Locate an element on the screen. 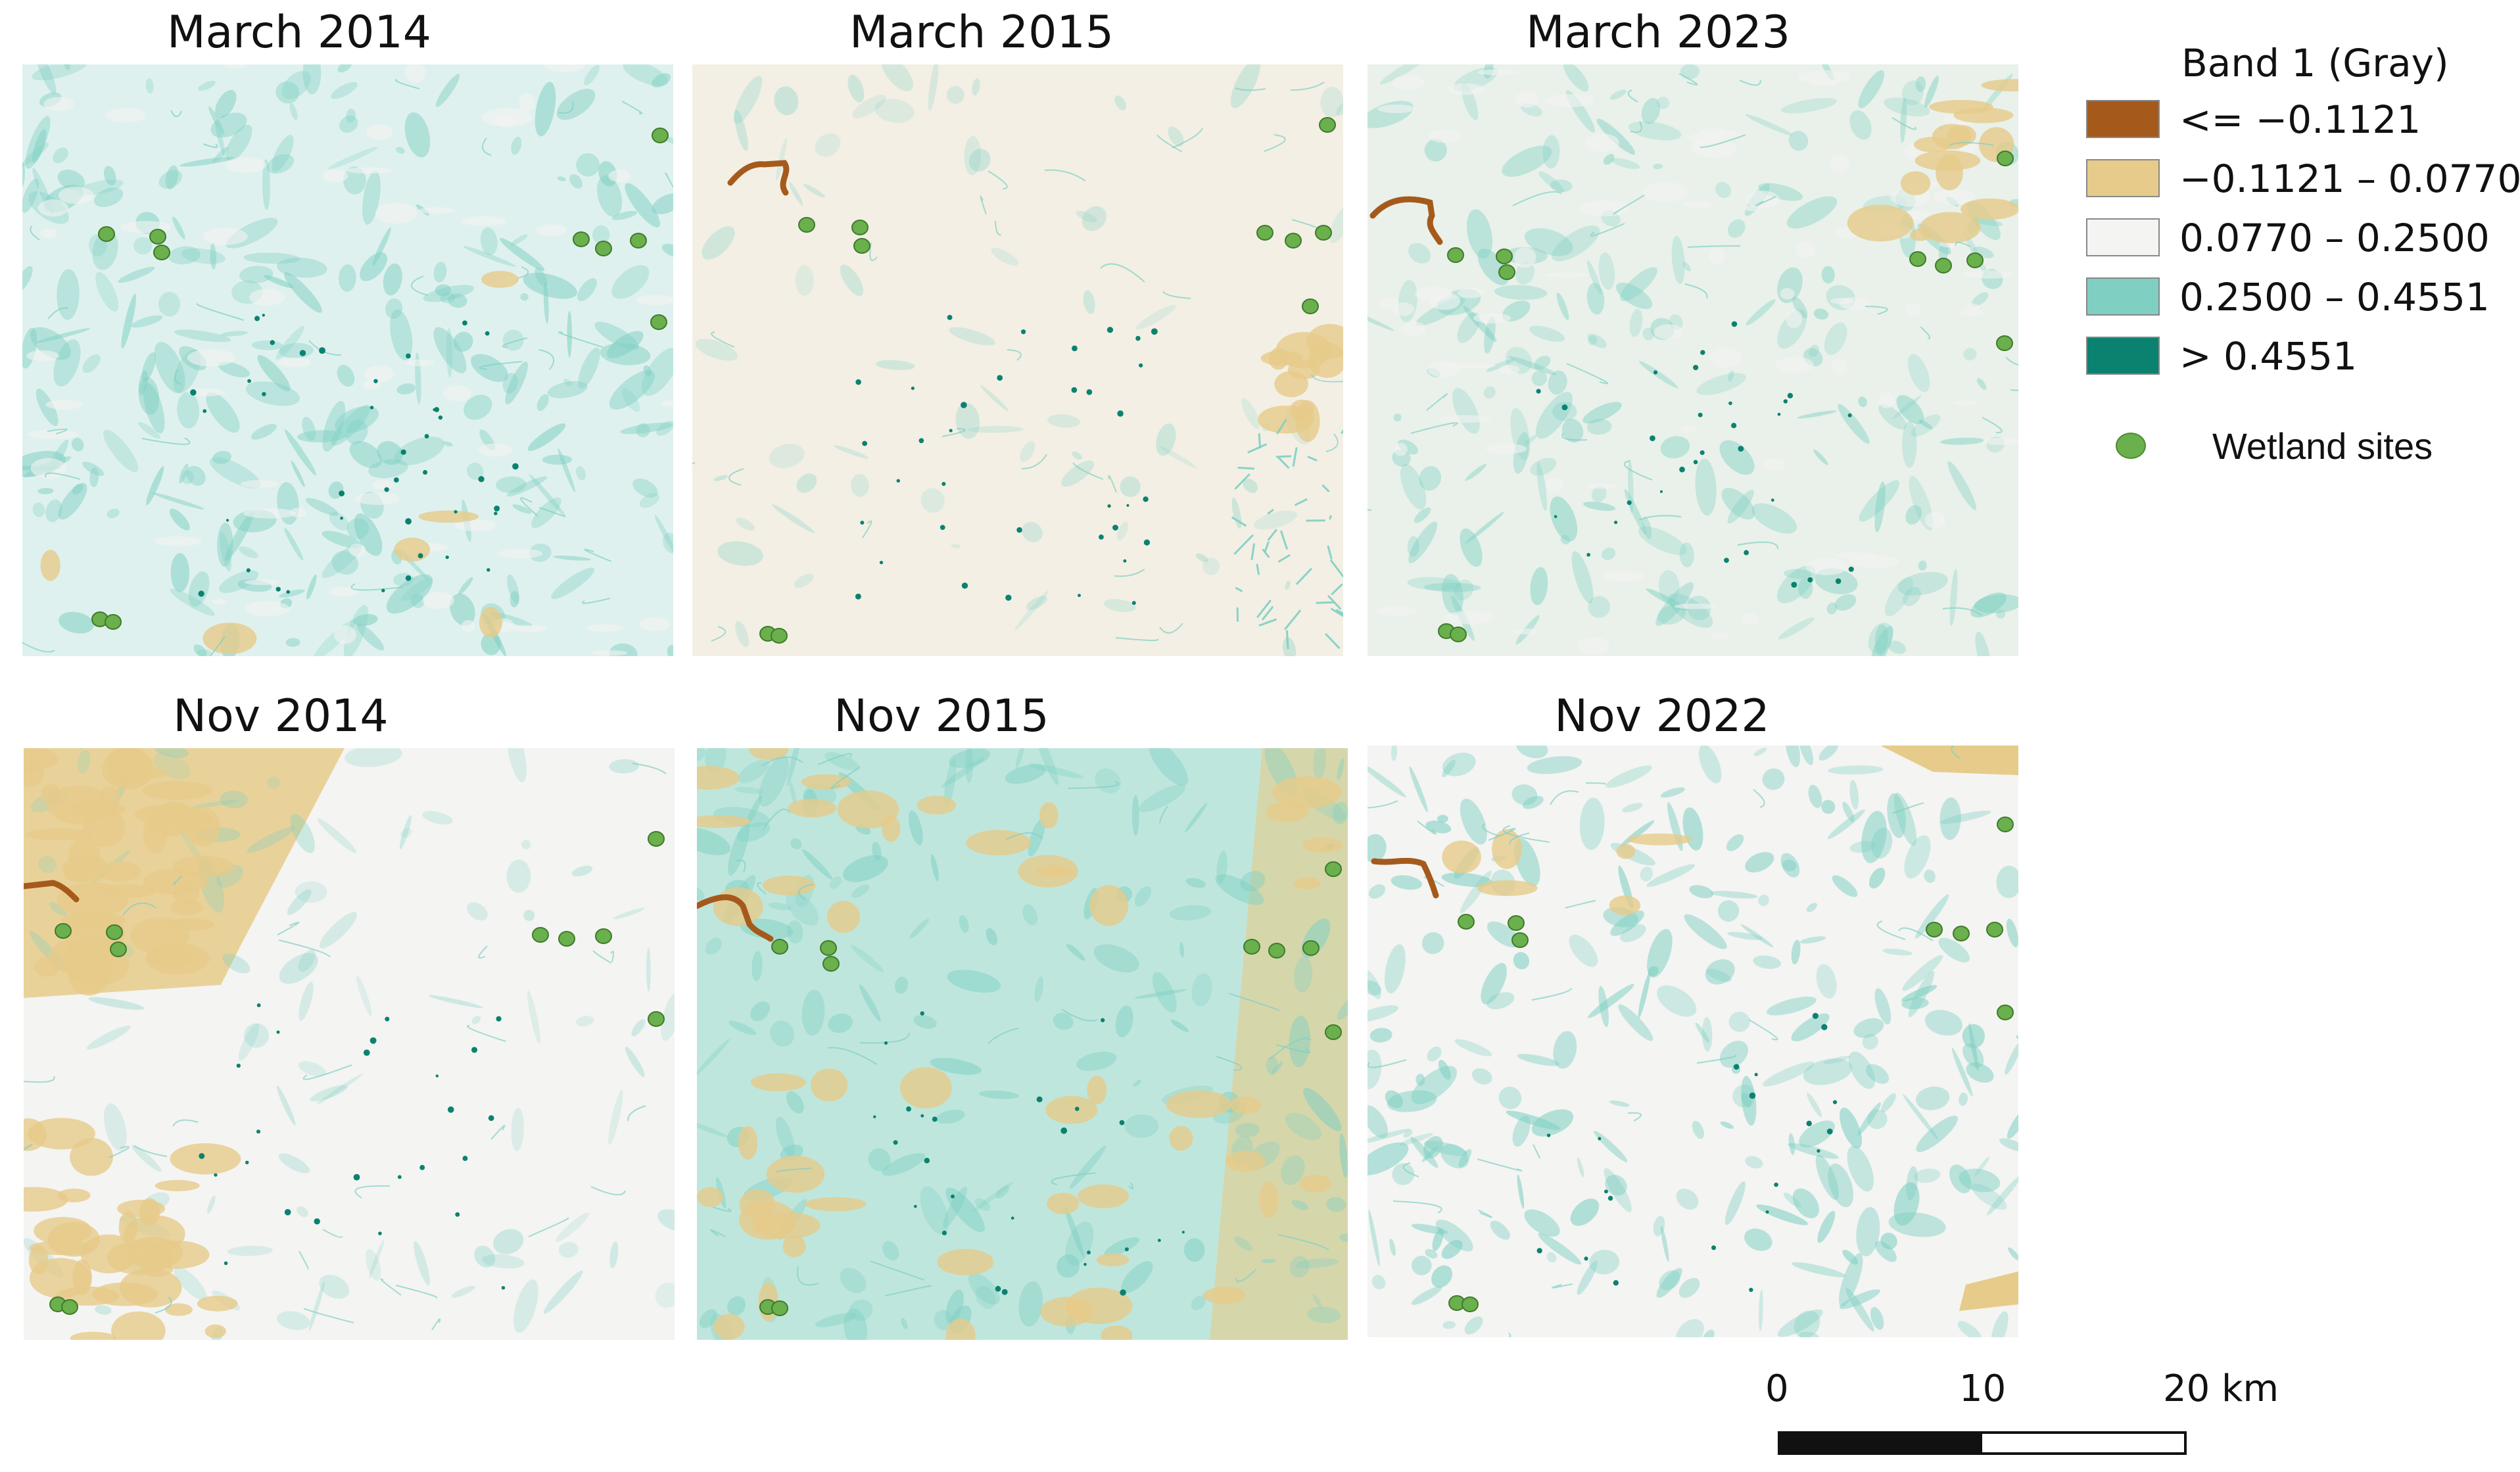 The height and width of the screenshot is (1472, 2520). map-march-2015 is located at coordinates (1017, 360).